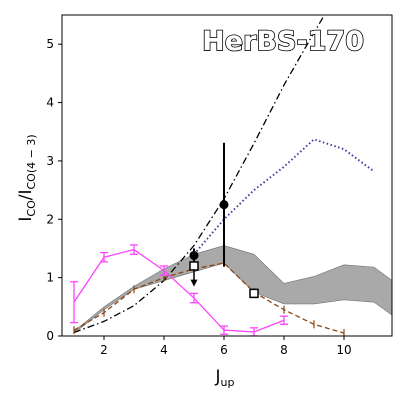  I want to click on x-axis-title: Jup, so click(225, 378).